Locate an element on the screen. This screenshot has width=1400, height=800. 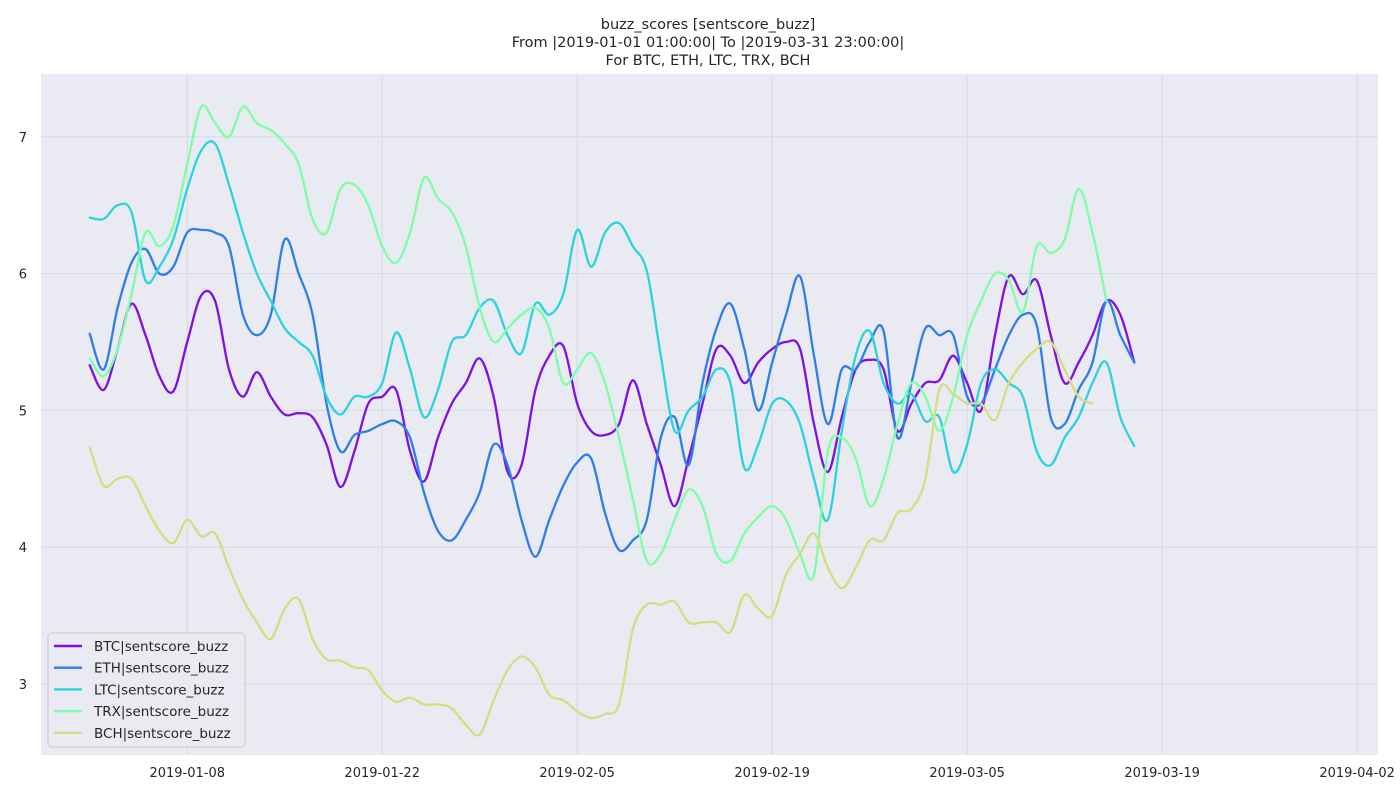
legend-label: LTC|sentscore_buzz is located at coordinates (159, 690).